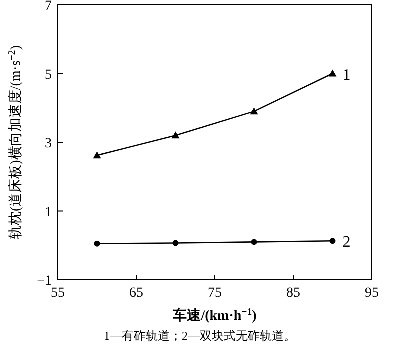  What do you see at coordinates (58, 293) in the screenshot?
I see `x-tick-label: 55` at bounding box center [58, 293].